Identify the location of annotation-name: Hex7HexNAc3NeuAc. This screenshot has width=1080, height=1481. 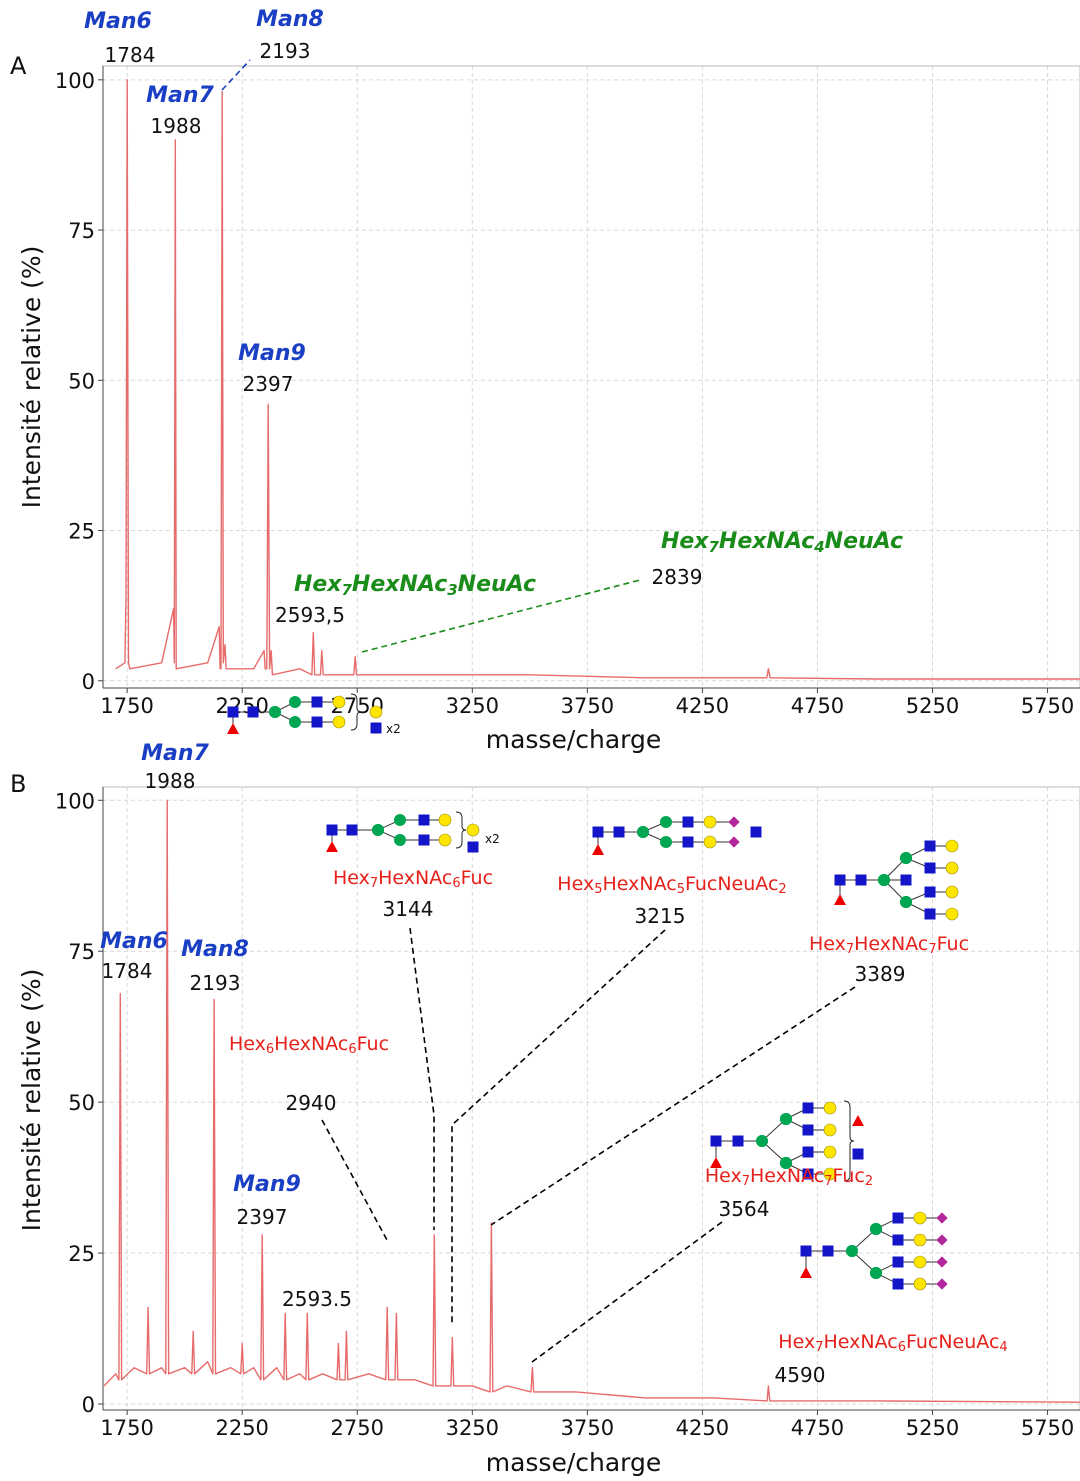
(415, 585).